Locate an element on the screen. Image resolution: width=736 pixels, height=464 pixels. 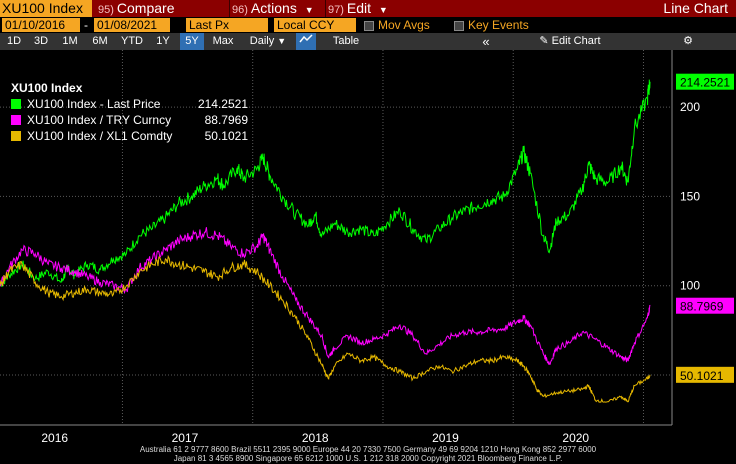
legend-entry: XU100 Index / TRY Curncy 88.7969 is located at coordinates (129, 120).